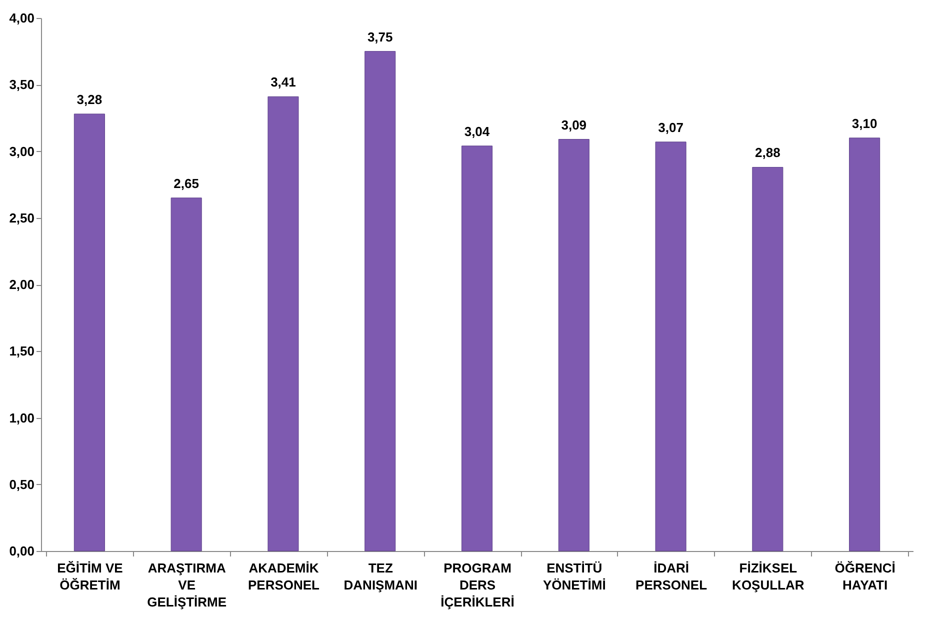 The image size is (947, 638). What do you see at coordinates (672, 576) in the screenshot?
I see `x-tick-label: İDARİ PERSONEL` at bounding box center [672, 576].